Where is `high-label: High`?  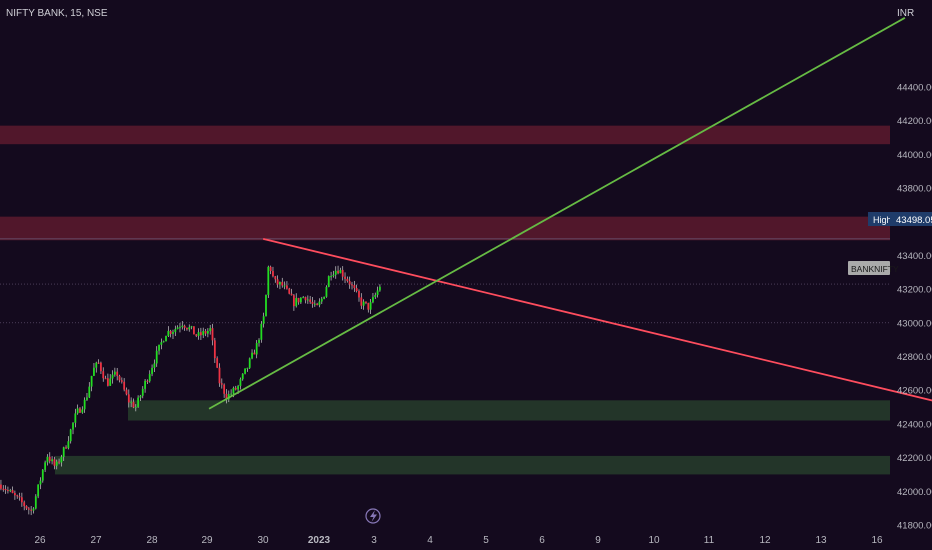
high-label: High is located at coordinates (882, 220).